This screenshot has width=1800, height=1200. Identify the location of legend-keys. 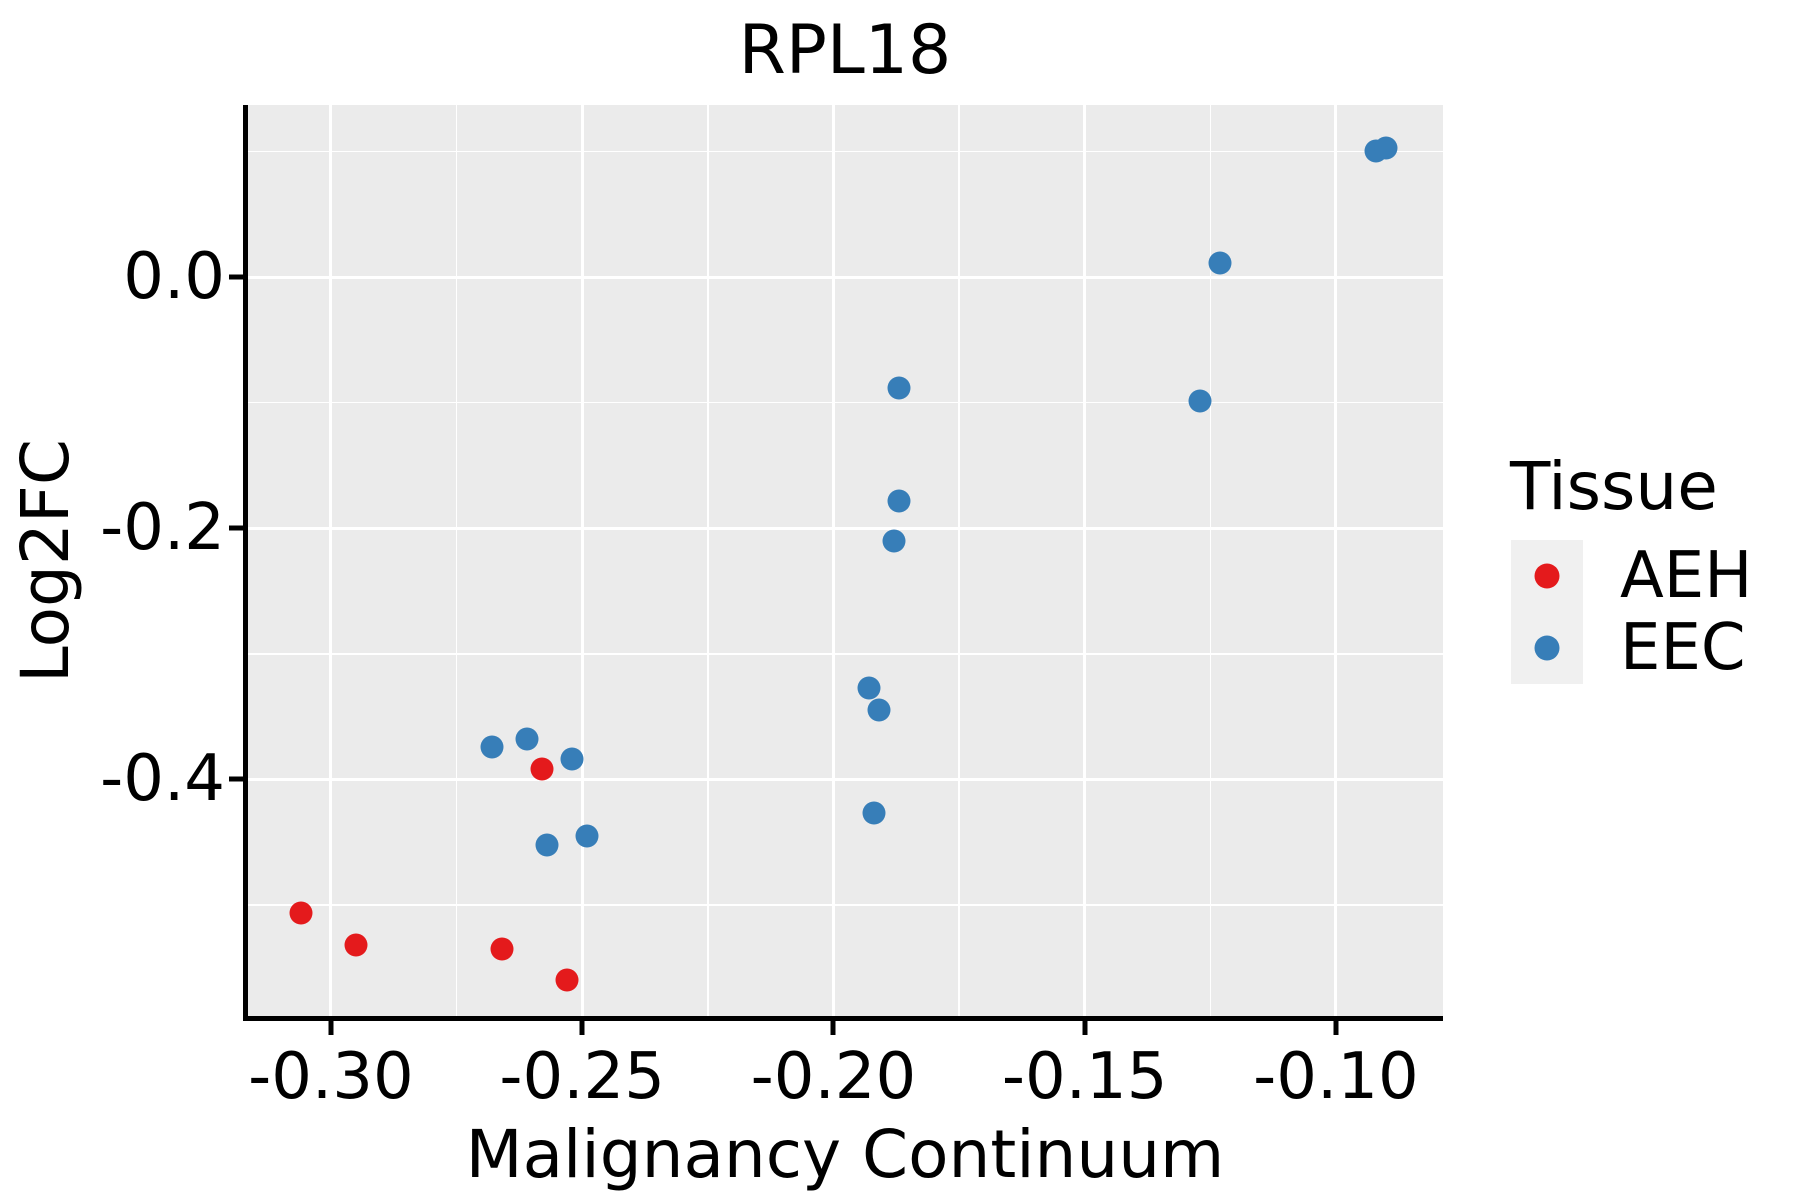
(1547, 612).